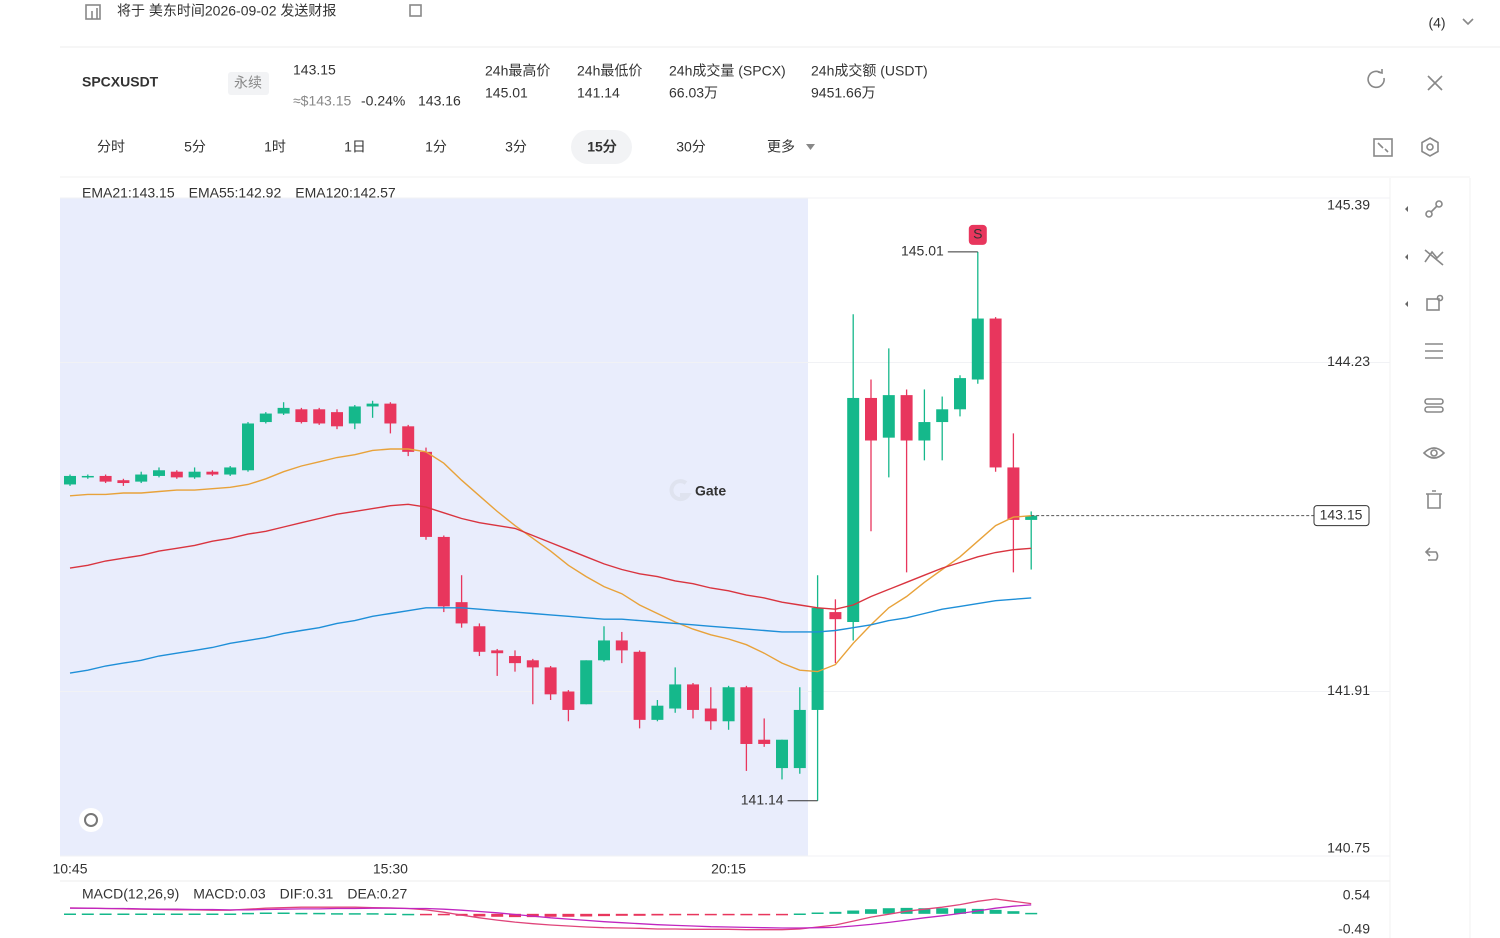  Describe the element at coordinates (1434, 257) in the screenshot. I see `trend-tool` at that location.